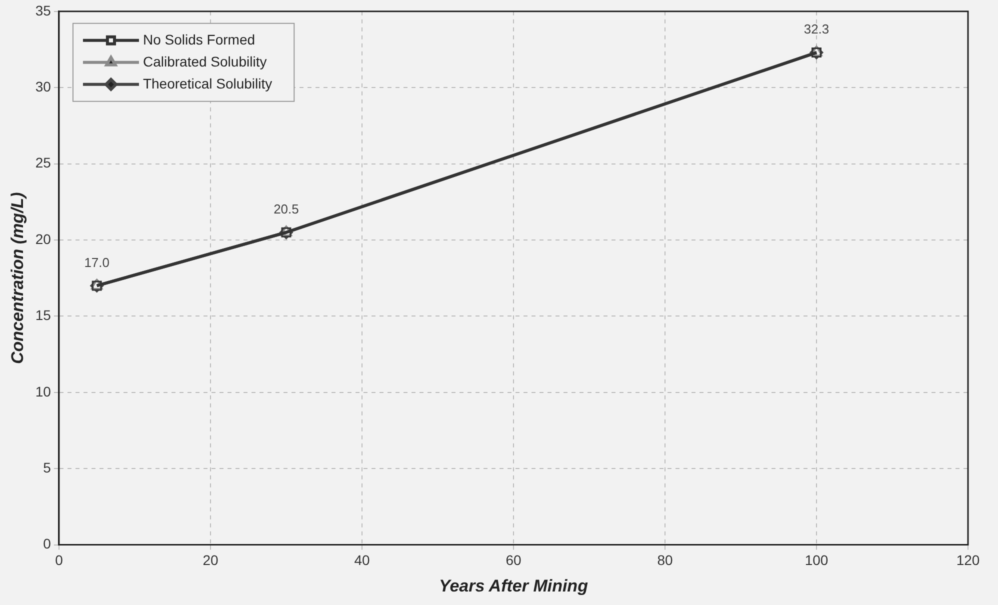  Describe the element at coordinates (199, 39) in the screenshot. I see `legend-label: No Solids Formed` at that location.